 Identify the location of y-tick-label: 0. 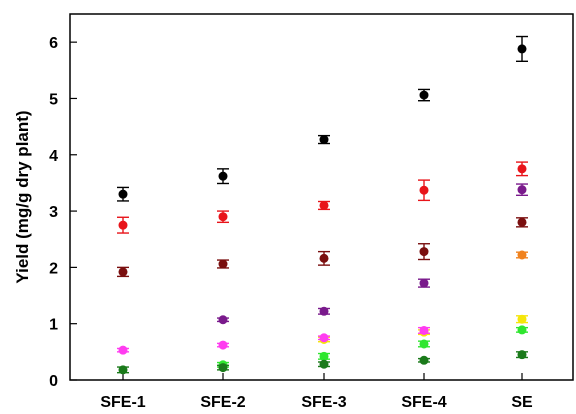
(53, 381).